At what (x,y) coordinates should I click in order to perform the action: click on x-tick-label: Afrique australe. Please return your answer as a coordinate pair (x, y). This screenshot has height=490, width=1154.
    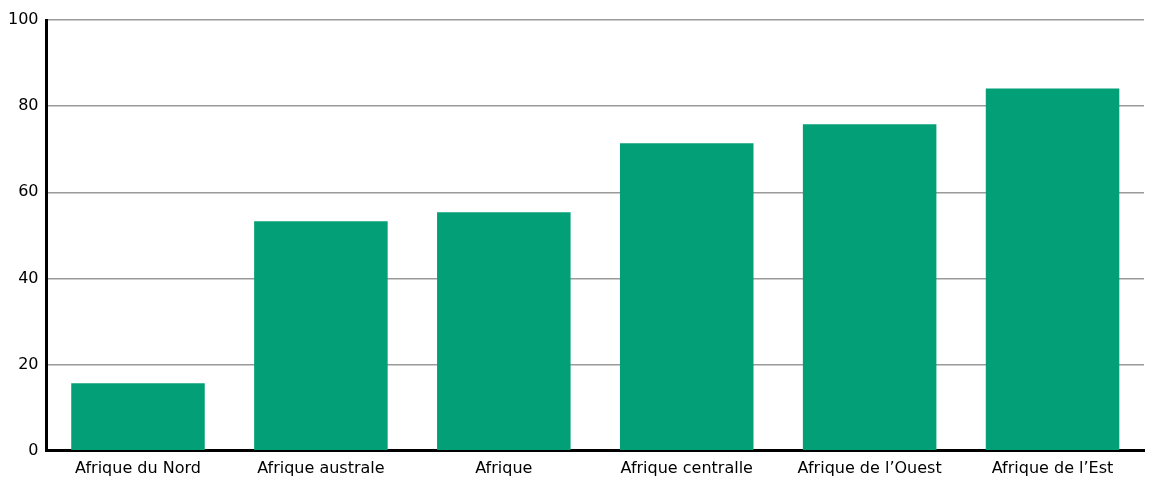
    Looking at the image, I should click on (321, 467).